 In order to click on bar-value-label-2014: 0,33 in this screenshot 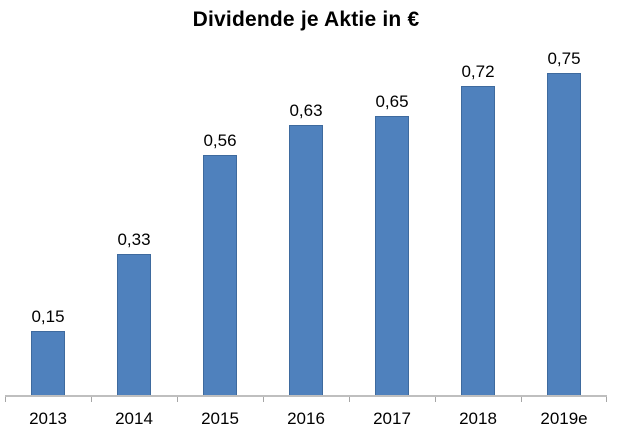, I will do `click(134, 239)`.